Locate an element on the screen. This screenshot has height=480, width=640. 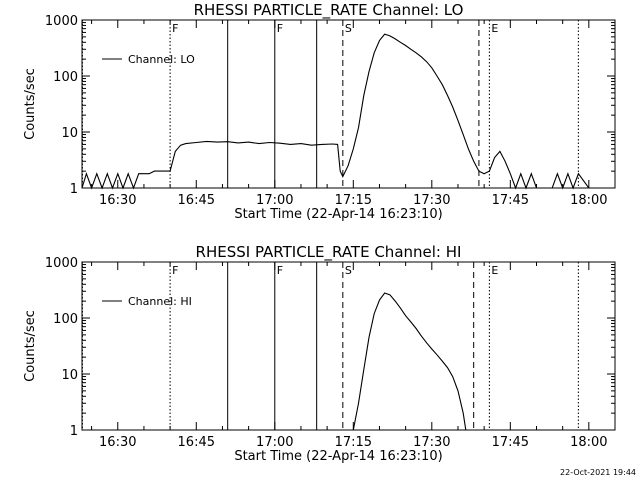
series-line is located at coordinates (409, 361).